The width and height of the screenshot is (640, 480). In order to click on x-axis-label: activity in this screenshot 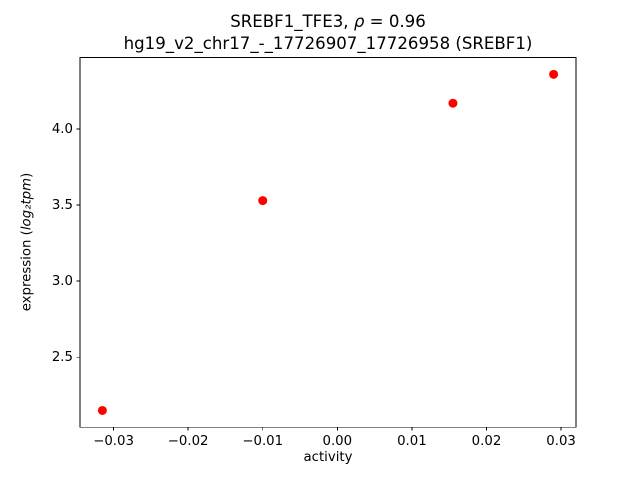, I will do `click(328, 457)`.